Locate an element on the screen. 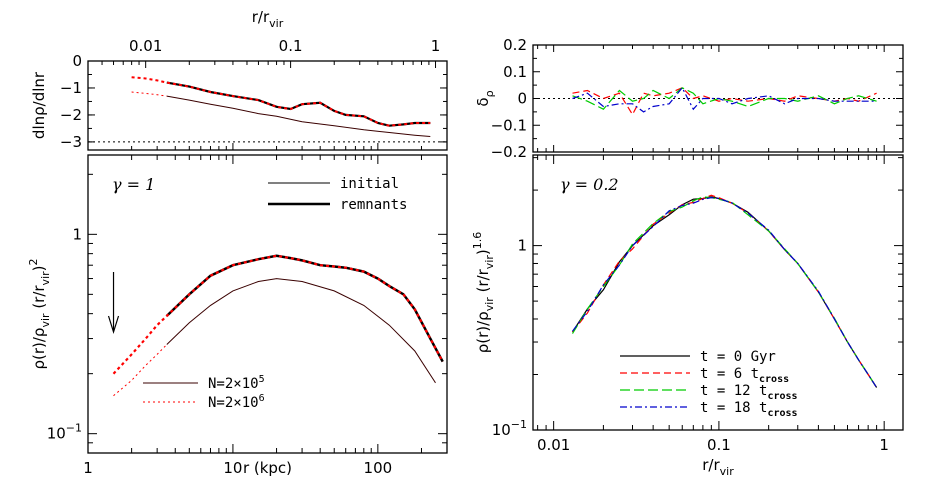 The width and height of the screenshot is (933, 485). y-tick-label: −3 is located at coordinates (71, 142).